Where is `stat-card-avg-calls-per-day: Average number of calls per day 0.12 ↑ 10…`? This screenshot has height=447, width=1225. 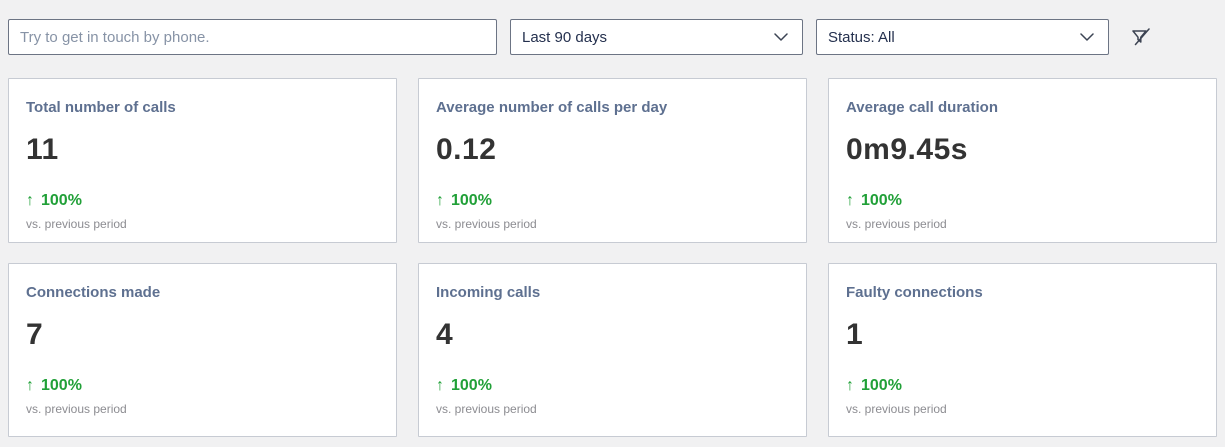 stat-card-avg-calls-per-day: Average number of calls per day 0.12 ↑ 10… is located at coordinates (612, 160).